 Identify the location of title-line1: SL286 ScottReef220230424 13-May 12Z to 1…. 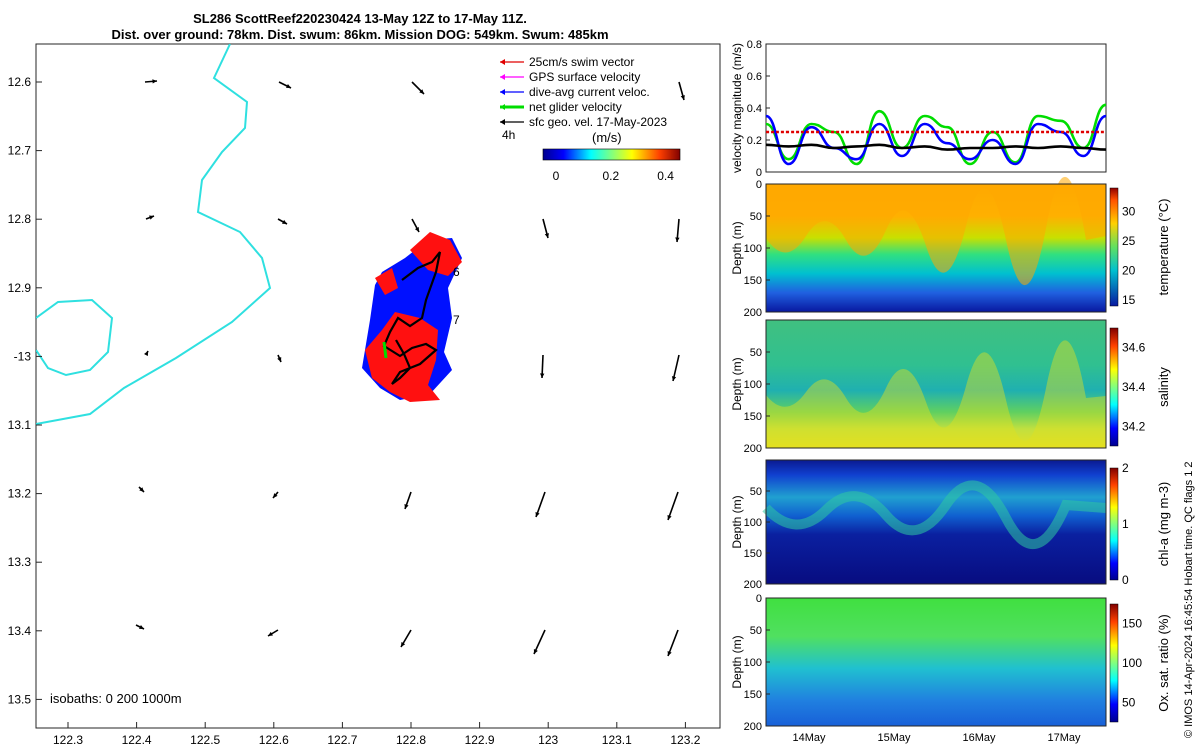
(360, 18).